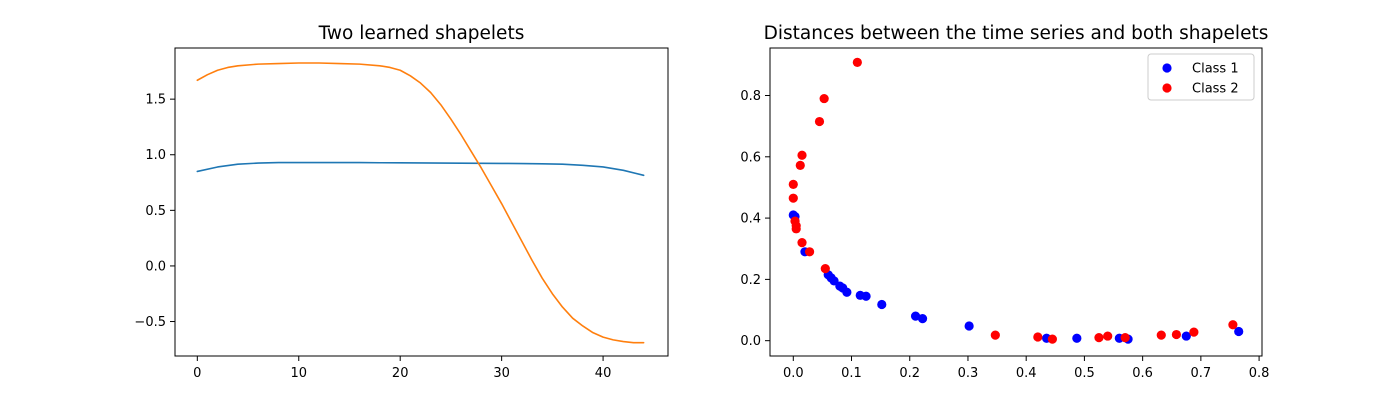 The image size is (1400, 400). What do you see at coordinates (909, 373) in the screenshot?
I see `x-tick-label: 0.2` at bounding box center [909, 373].